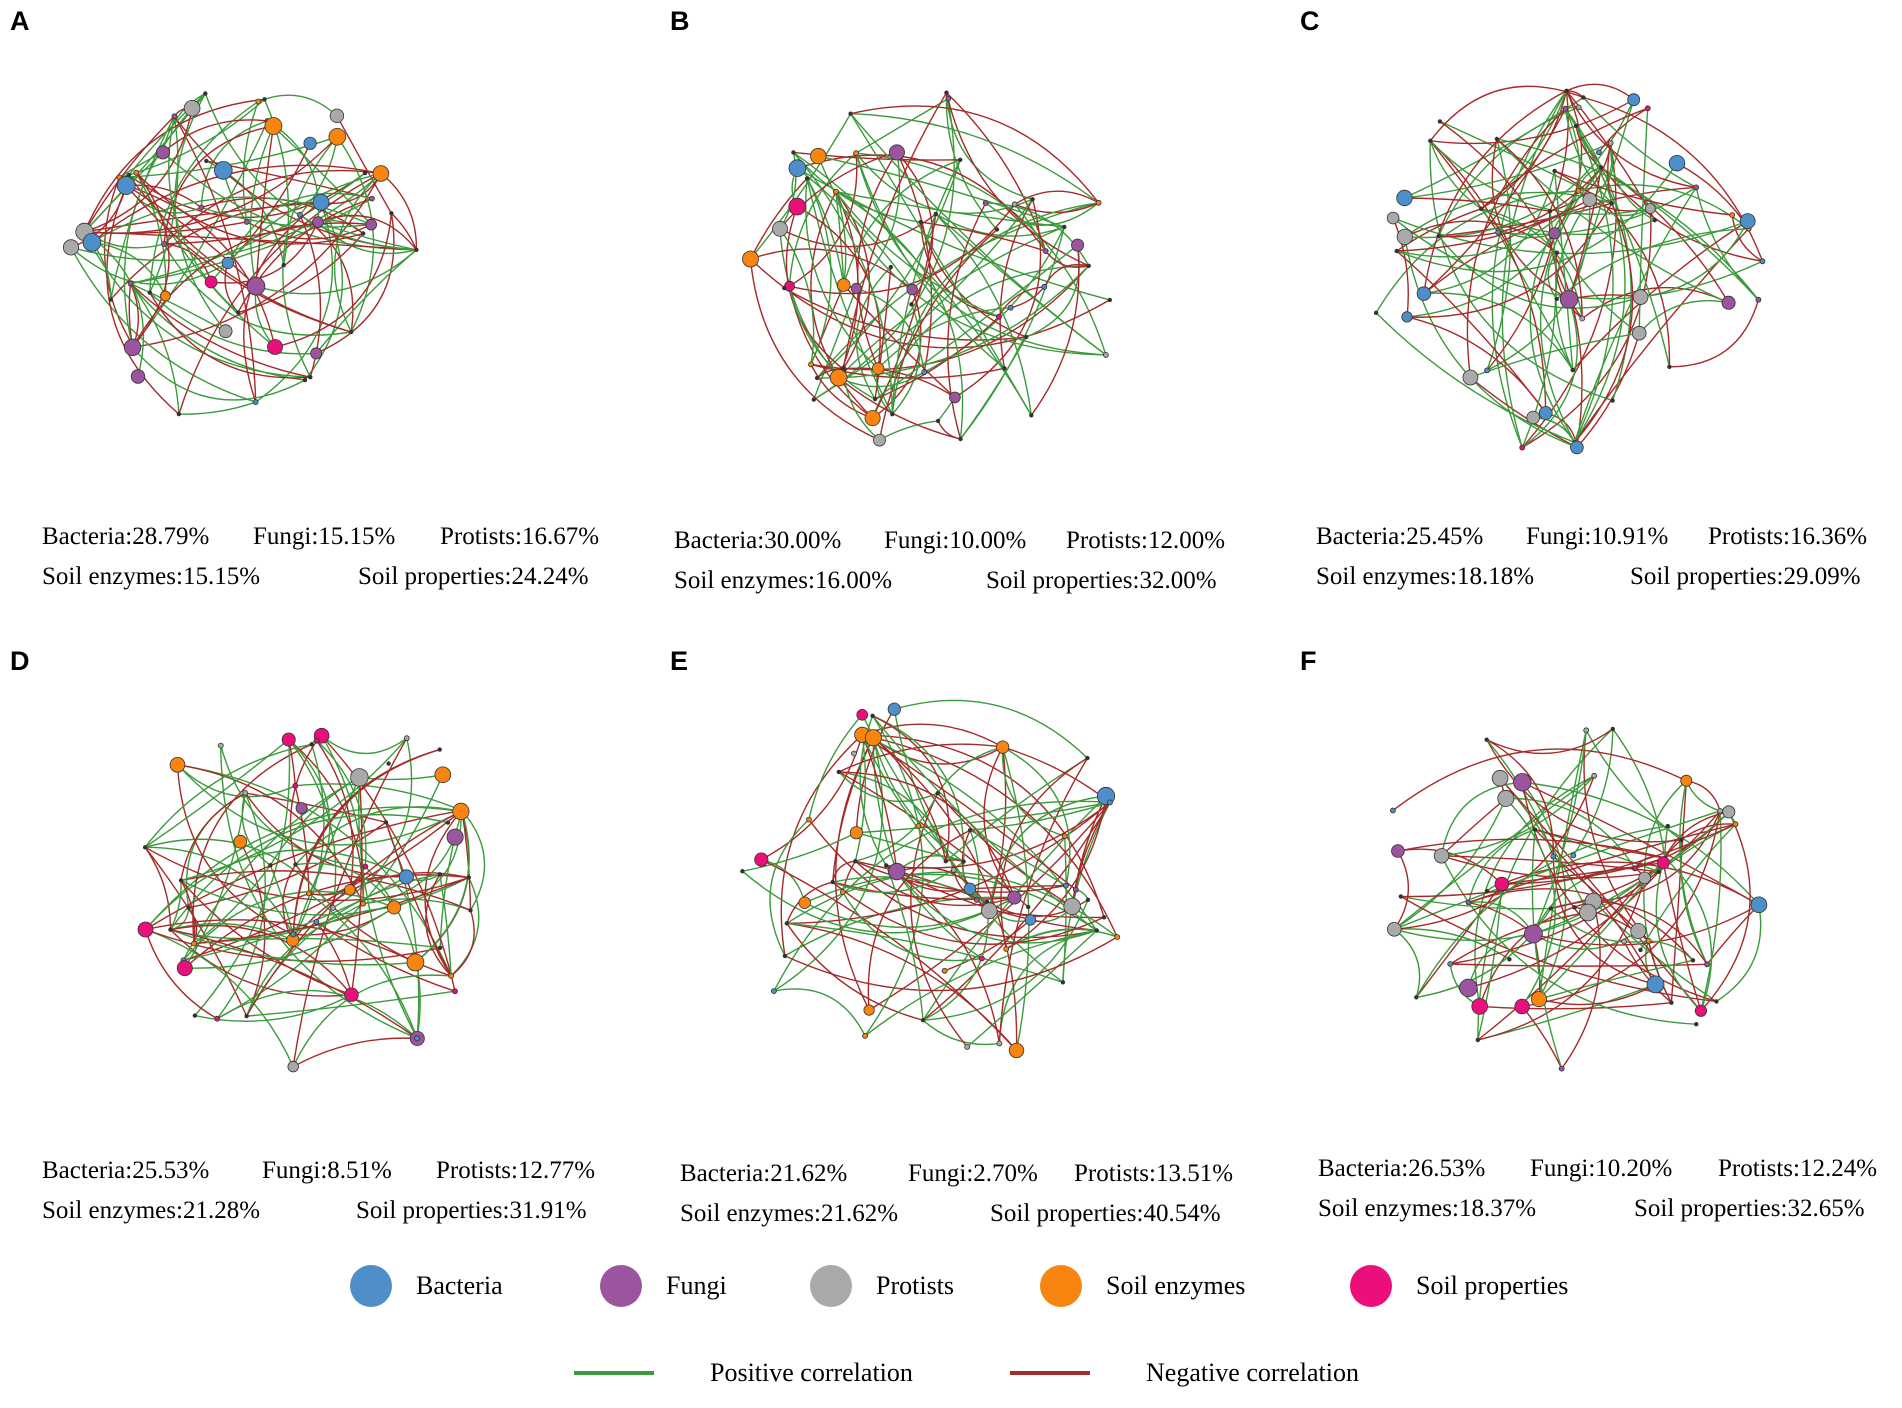 The height and width of the screenshot is (1408, 1902). I want to click on stat-protists: Protists:12.24%, so click(1798, 1168).